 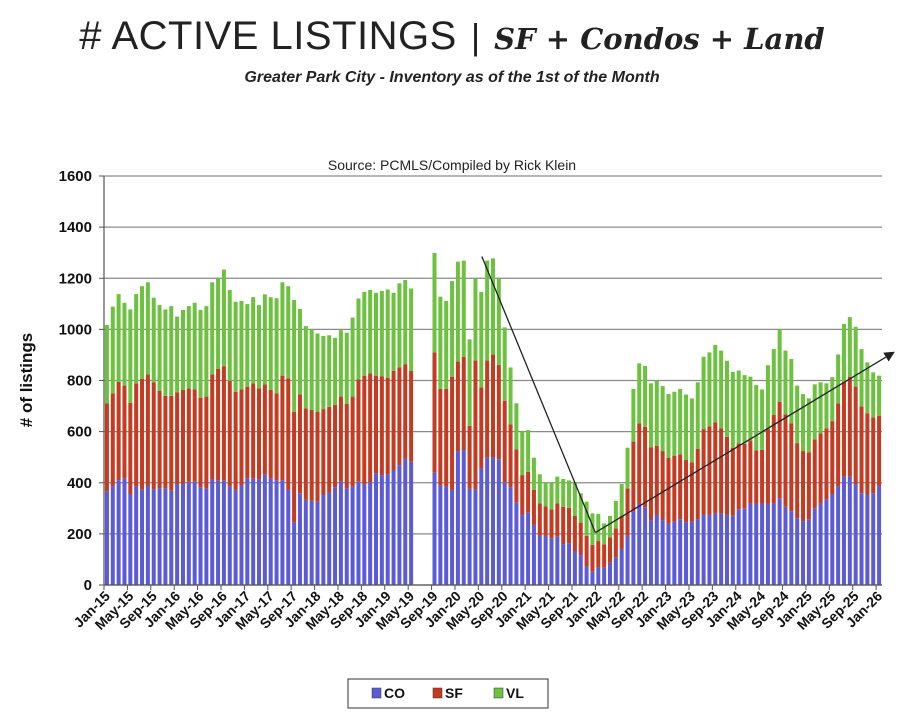 What do you see at coordinates (75, 278) in the screenshot?
I see `y-tick-label: 1200` at bounding box center [75, 278].